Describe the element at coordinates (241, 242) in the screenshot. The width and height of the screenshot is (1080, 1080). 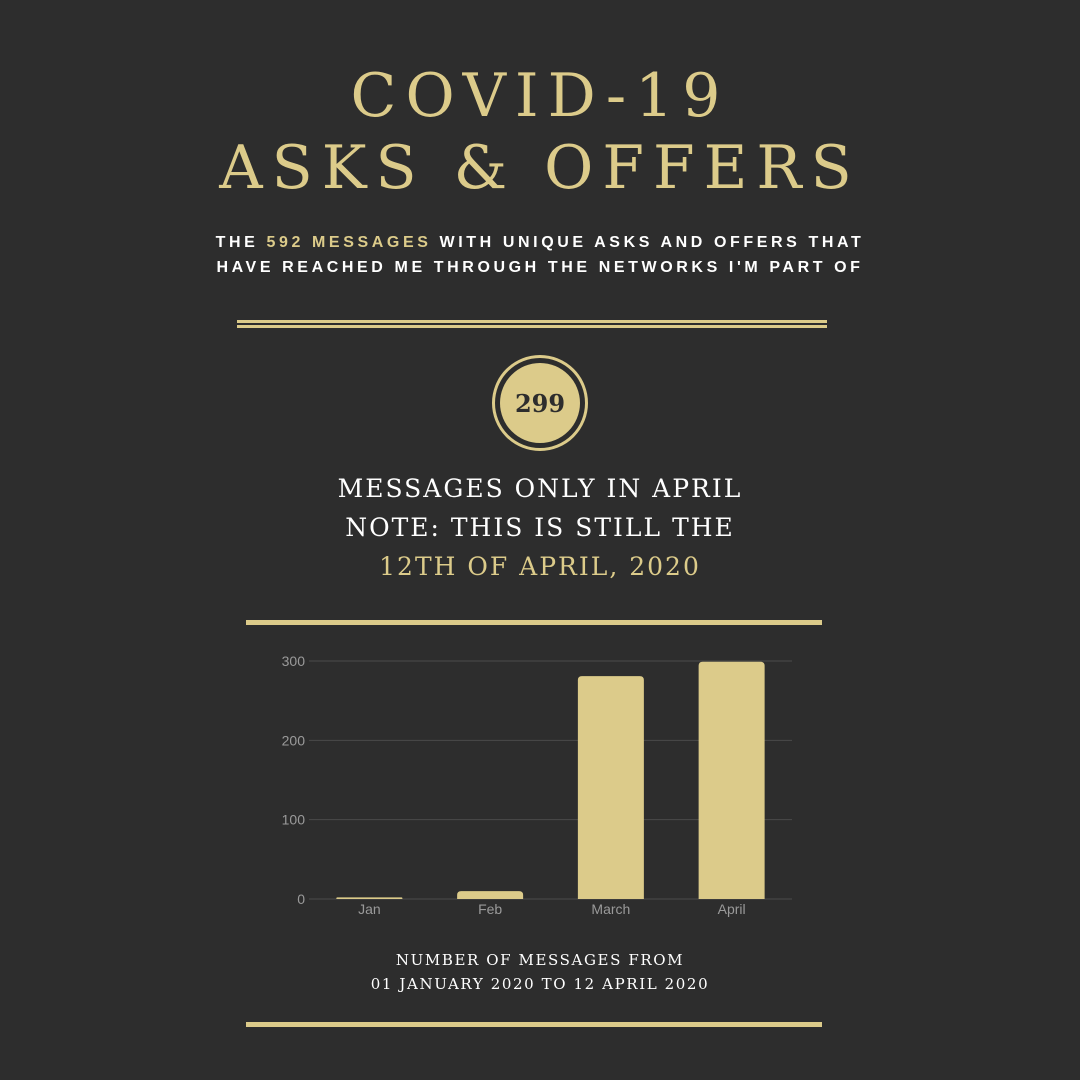
I see `subtitle-prefix: THE` at that location.